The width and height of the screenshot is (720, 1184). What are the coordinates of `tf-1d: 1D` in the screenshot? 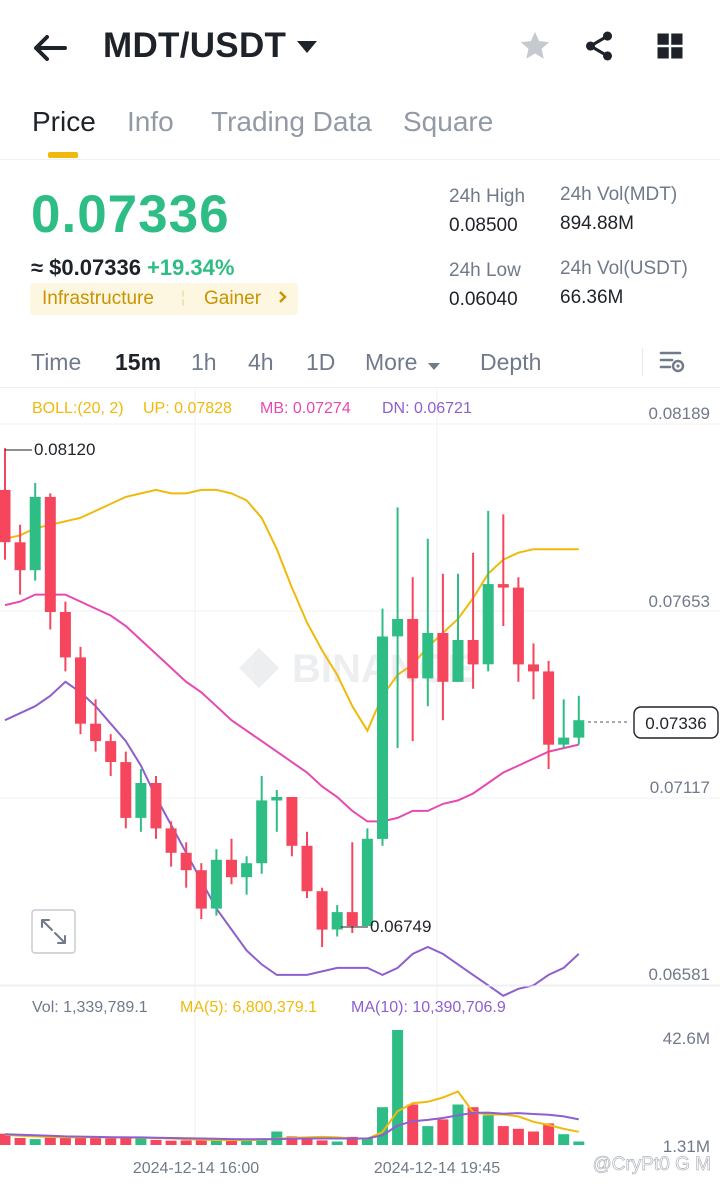 It's located at (321, 362).